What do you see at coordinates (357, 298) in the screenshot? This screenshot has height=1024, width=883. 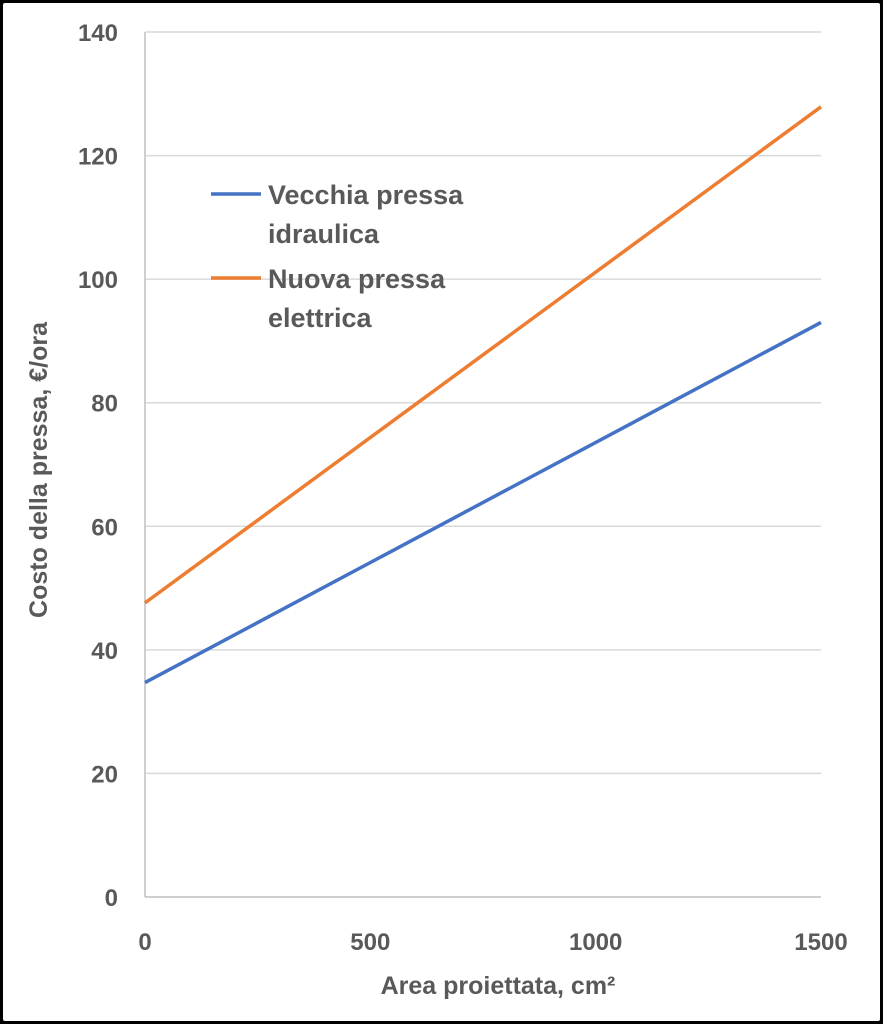 I see `legend-label-2: Nuova pressa elettrica` at bounding box center [357, 298].